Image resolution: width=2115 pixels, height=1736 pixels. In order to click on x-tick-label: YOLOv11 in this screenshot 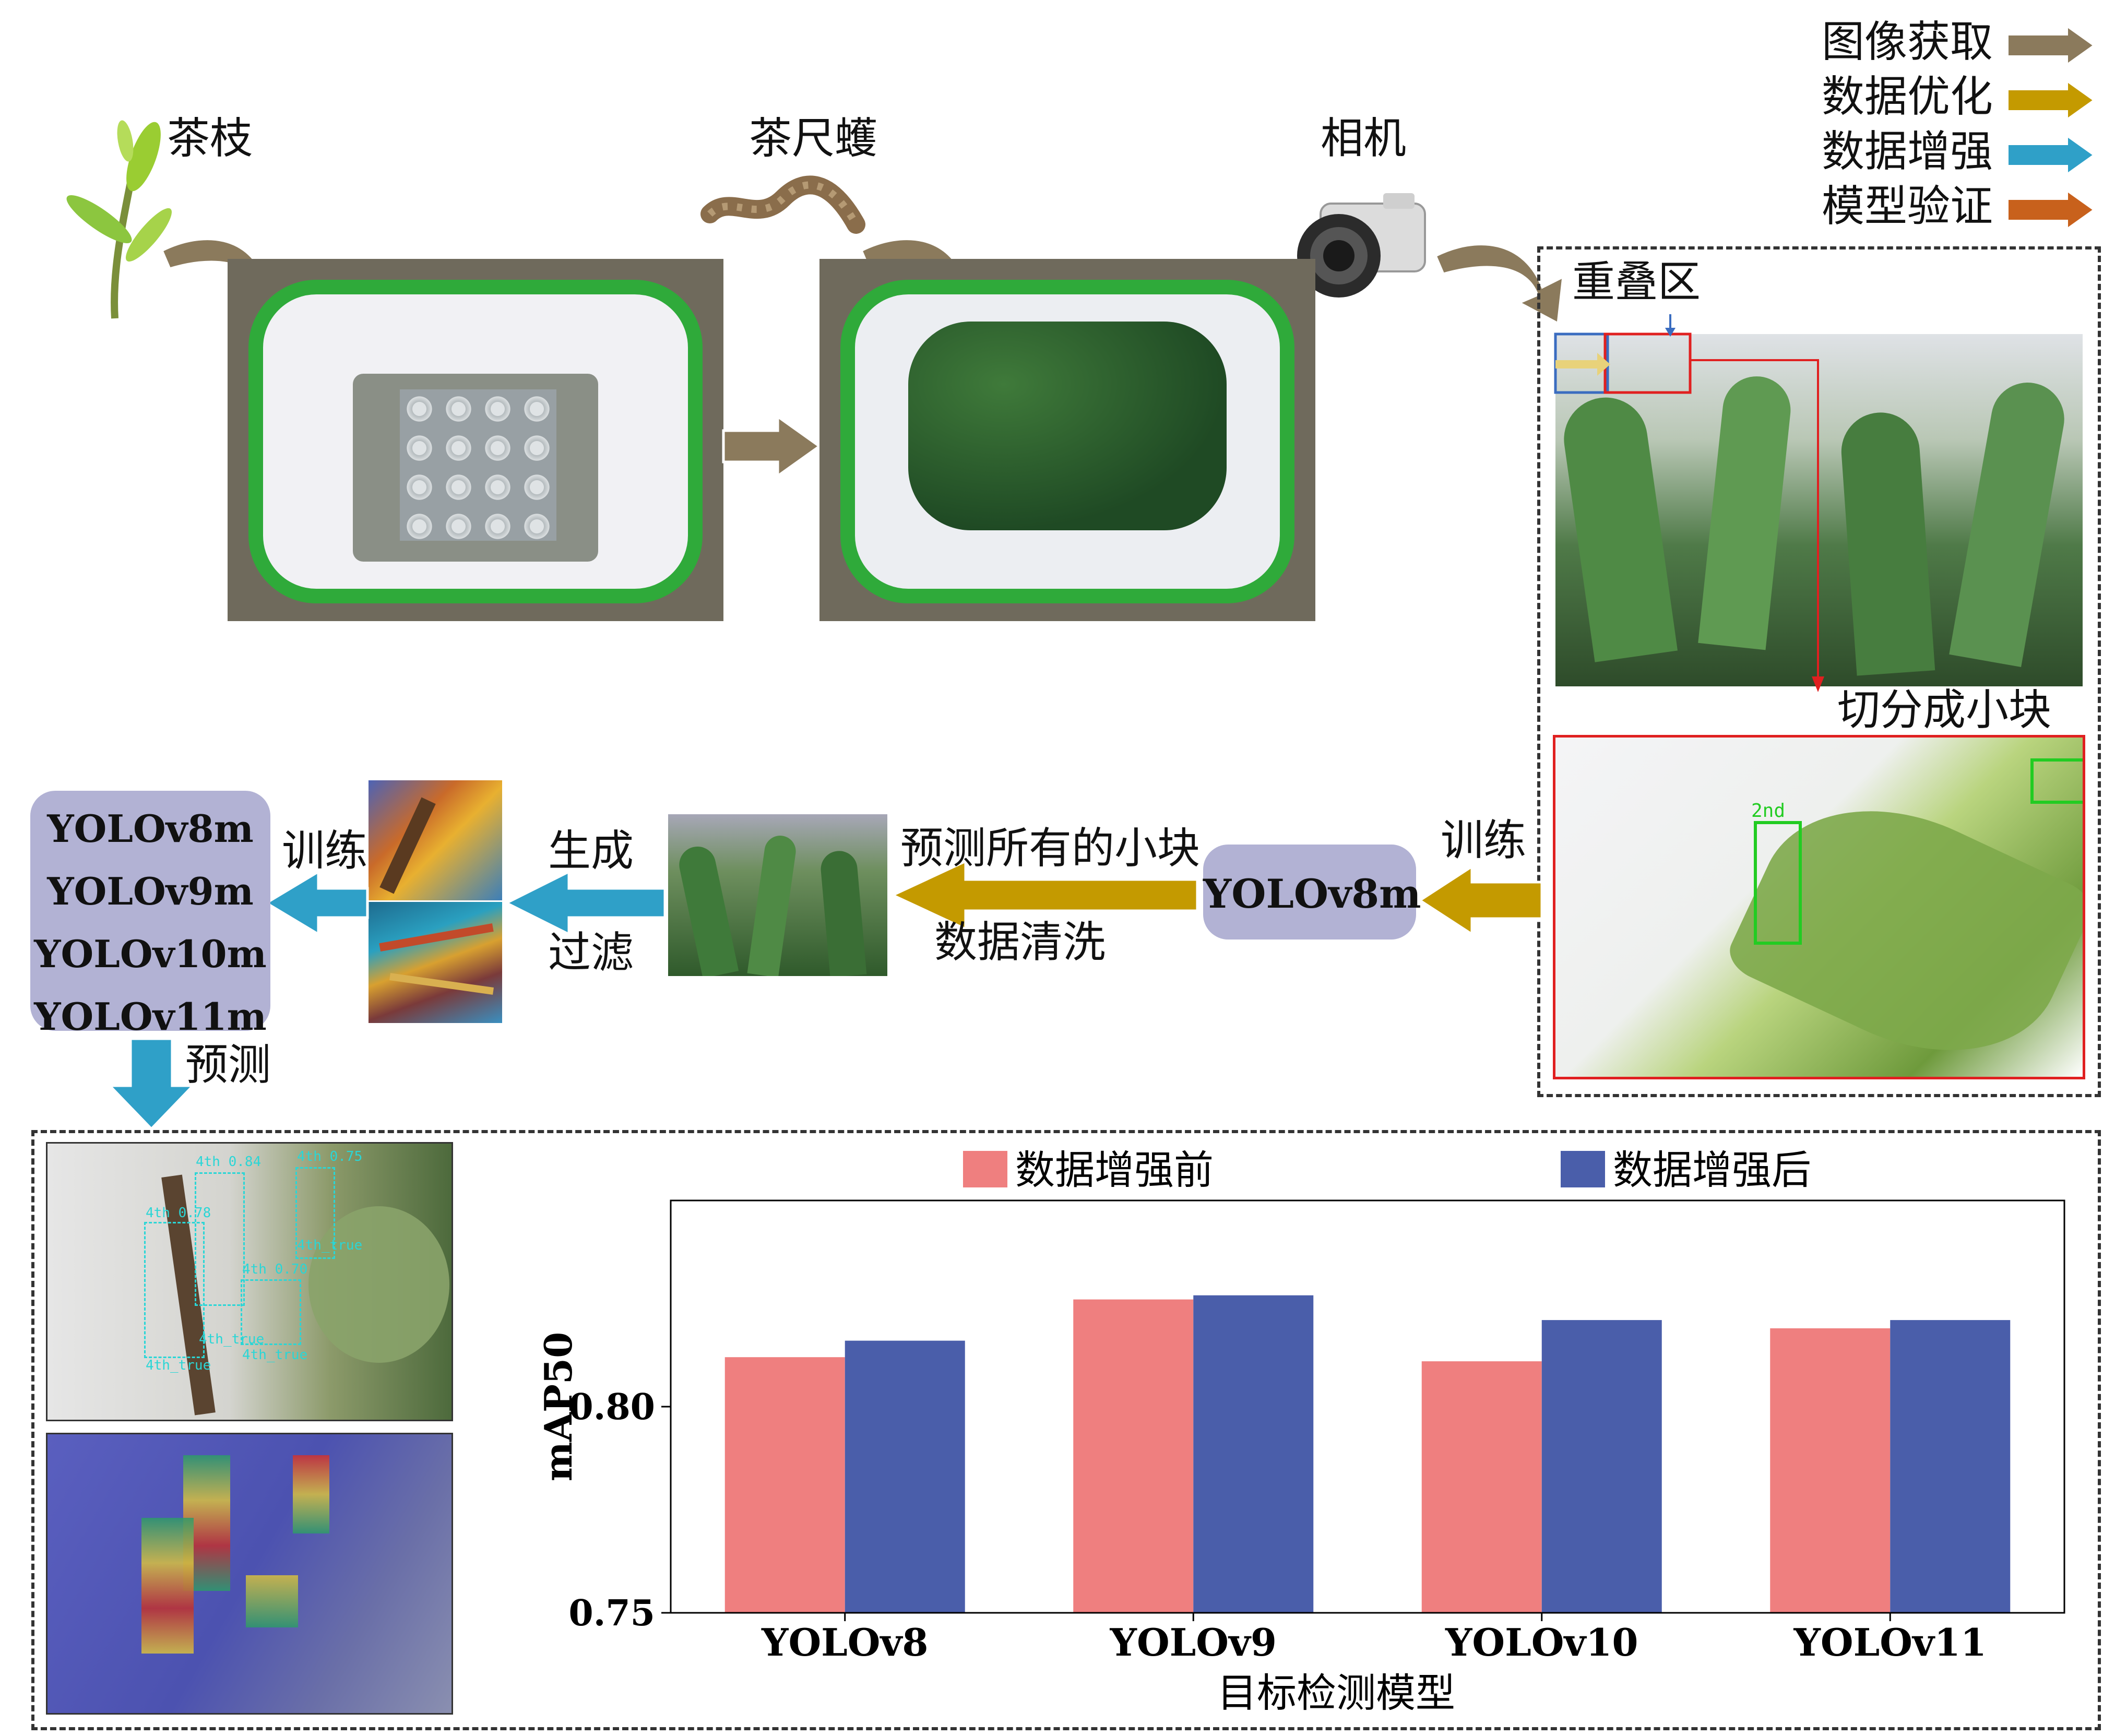, I will do `click(1890, 1642)`.